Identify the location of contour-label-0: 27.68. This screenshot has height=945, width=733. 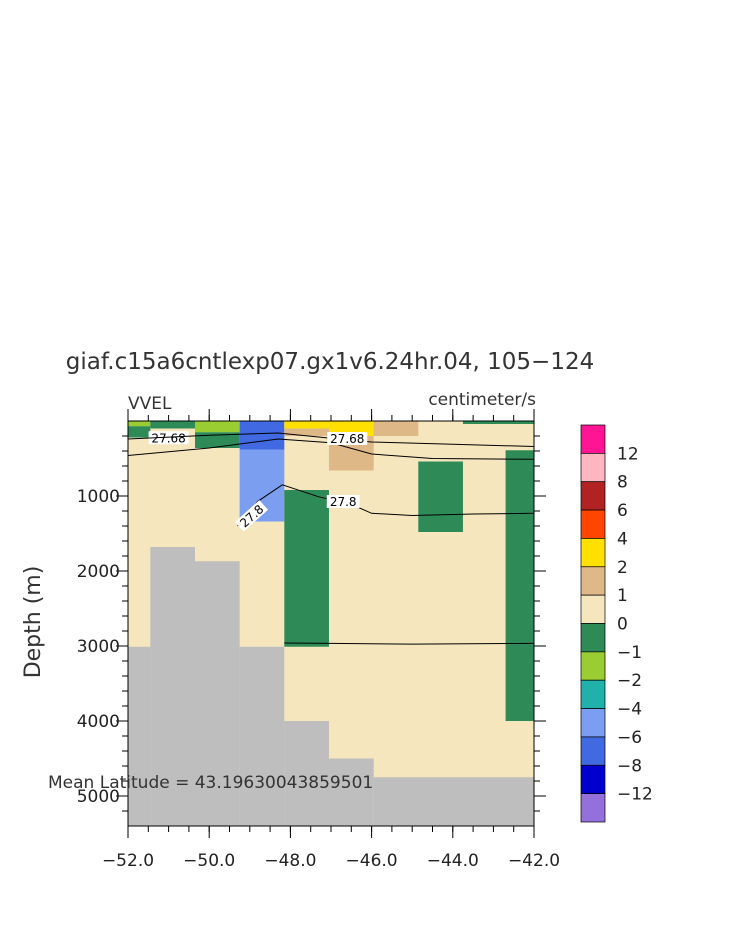
(168, 438).